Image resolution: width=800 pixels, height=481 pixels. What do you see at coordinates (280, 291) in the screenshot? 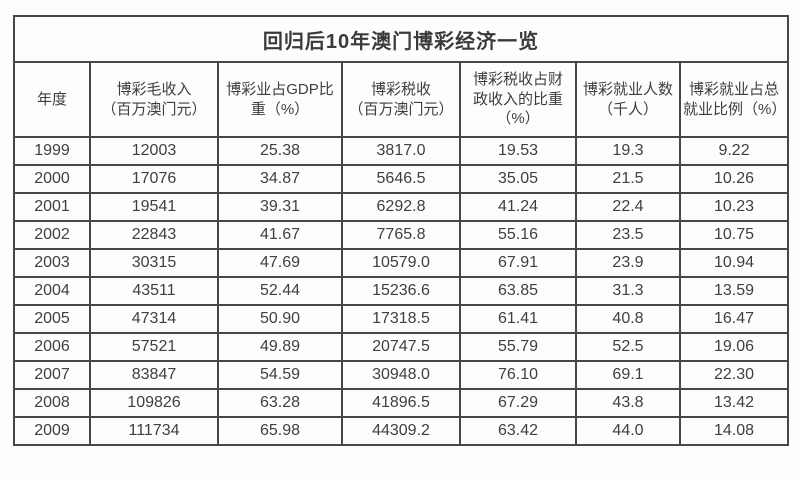
I see `value-cell: 52.44` at bounding box center [280, 291].